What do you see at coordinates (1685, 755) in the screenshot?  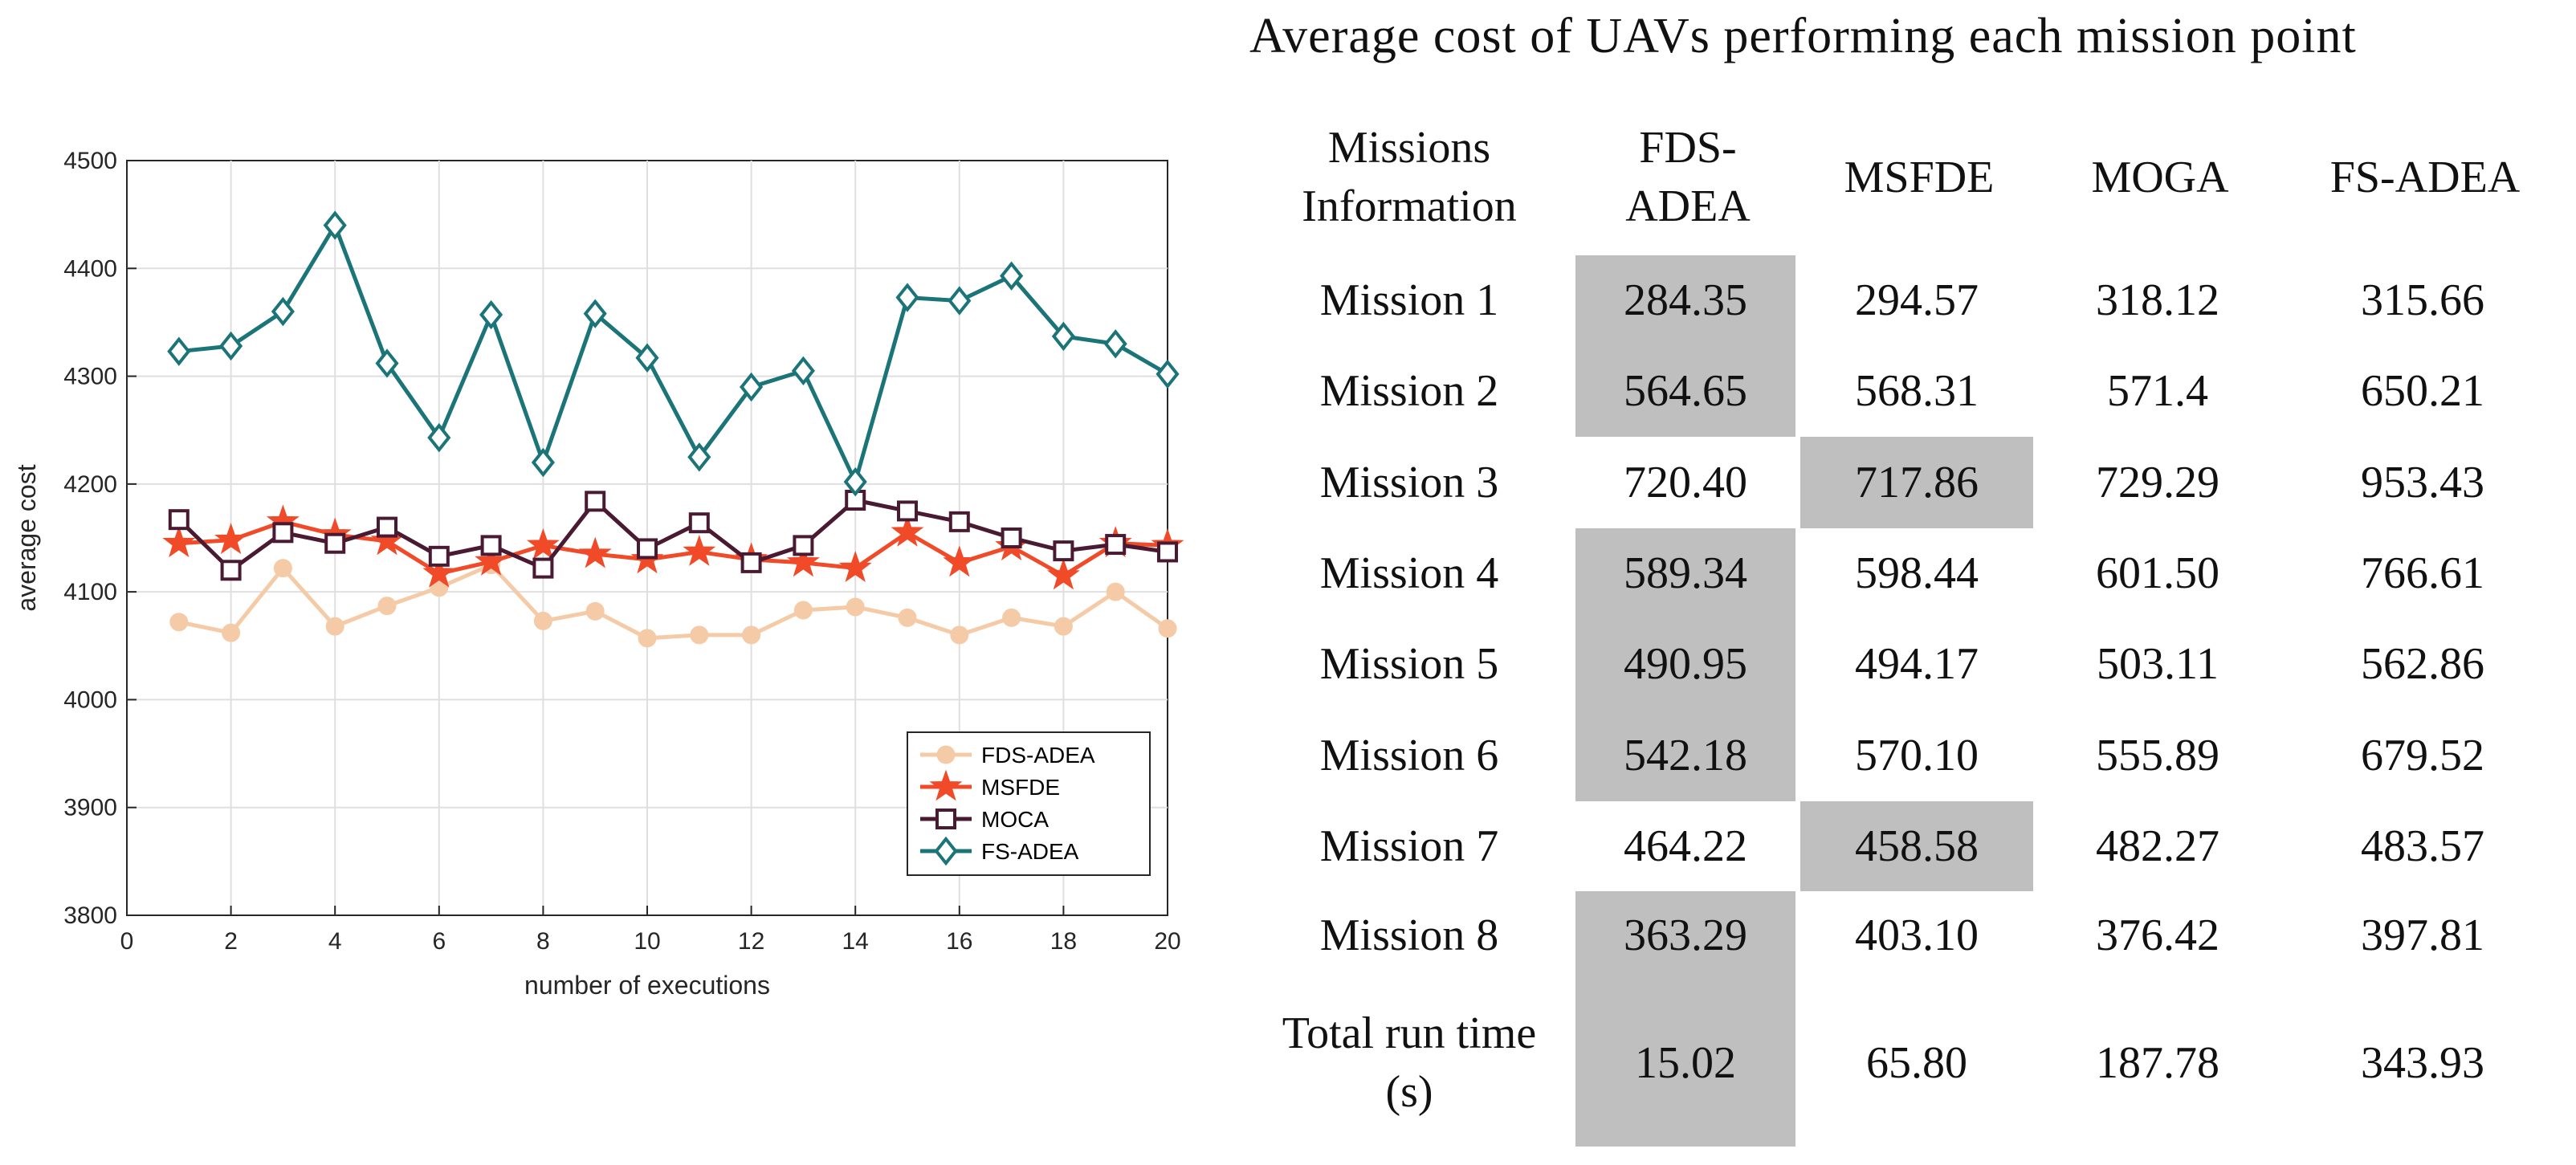 I see `table-cell: 542.18` at bounding box center [1685, 755].